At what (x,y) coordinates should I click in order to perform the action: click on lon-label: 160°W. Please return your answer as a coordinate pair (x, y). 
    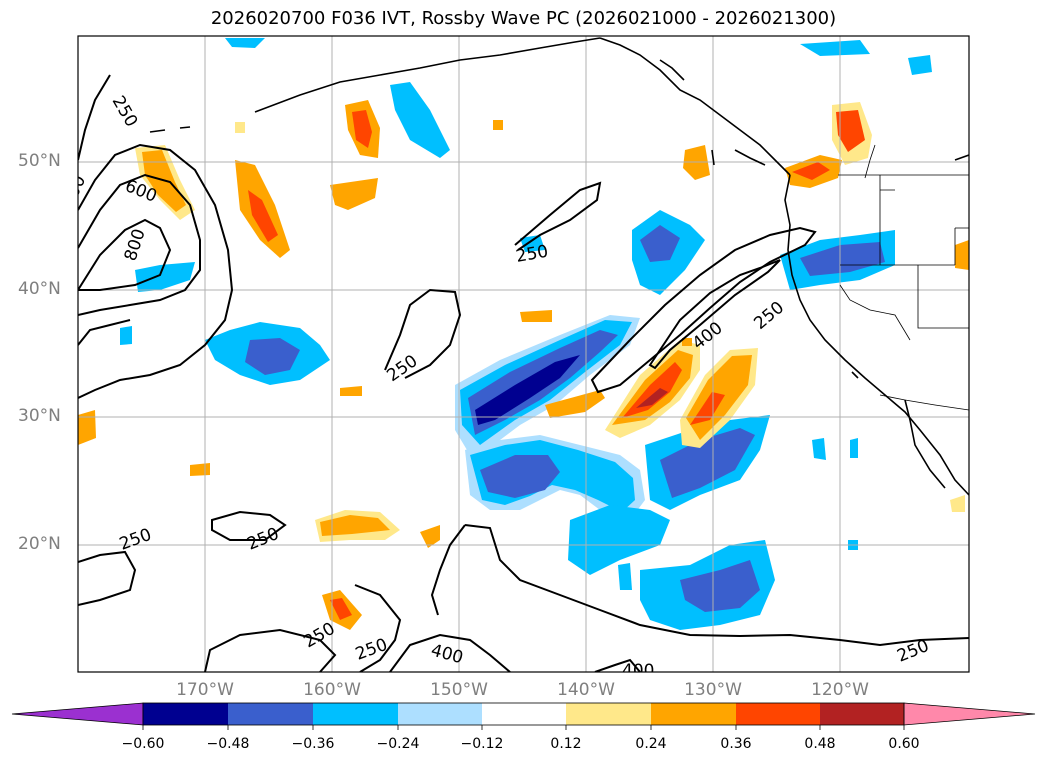
    Looking at the image, I should click on (332, 690).